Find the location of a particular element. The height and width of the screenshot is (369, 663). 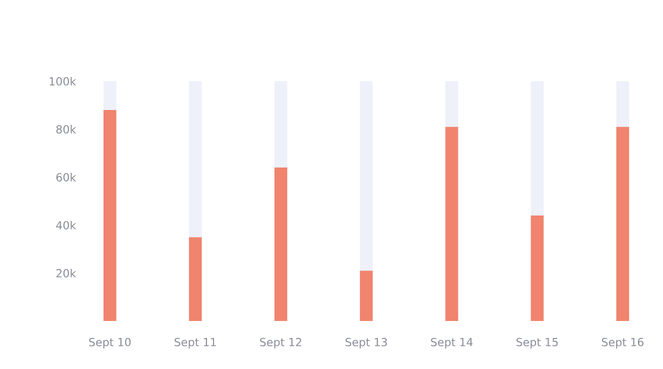

x-tick-label: Sept 12 is located at coordinates (281, 343).